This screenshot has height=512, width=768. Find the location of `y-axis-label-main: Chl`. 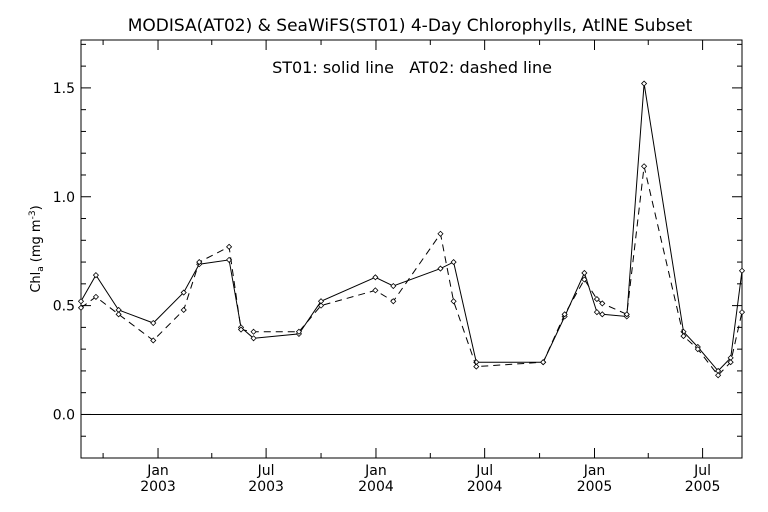

y-axis-label-main: Chl is located at coordinates (36, 282).